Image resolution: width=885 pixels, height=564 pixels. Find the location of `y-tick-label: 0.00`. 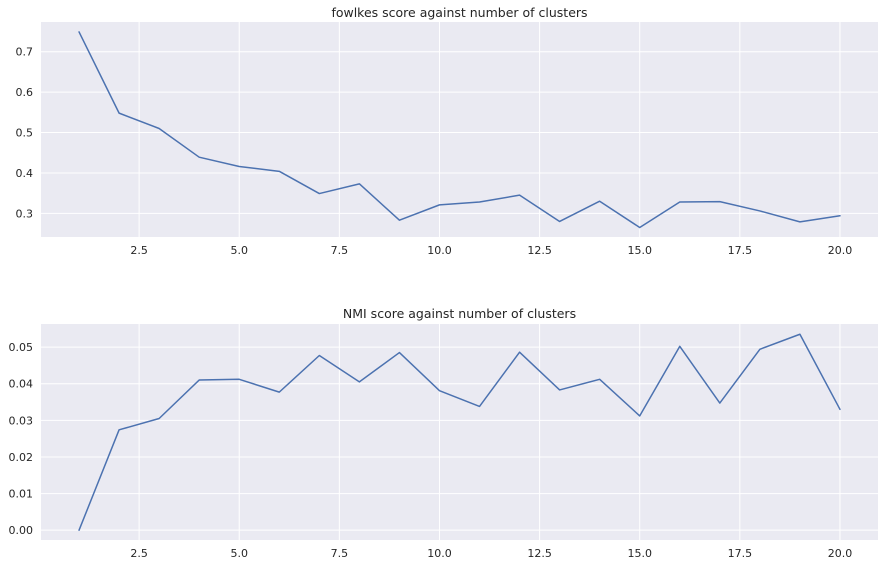

y-tick-label: 0.00 is located at coordinates (21, 530).